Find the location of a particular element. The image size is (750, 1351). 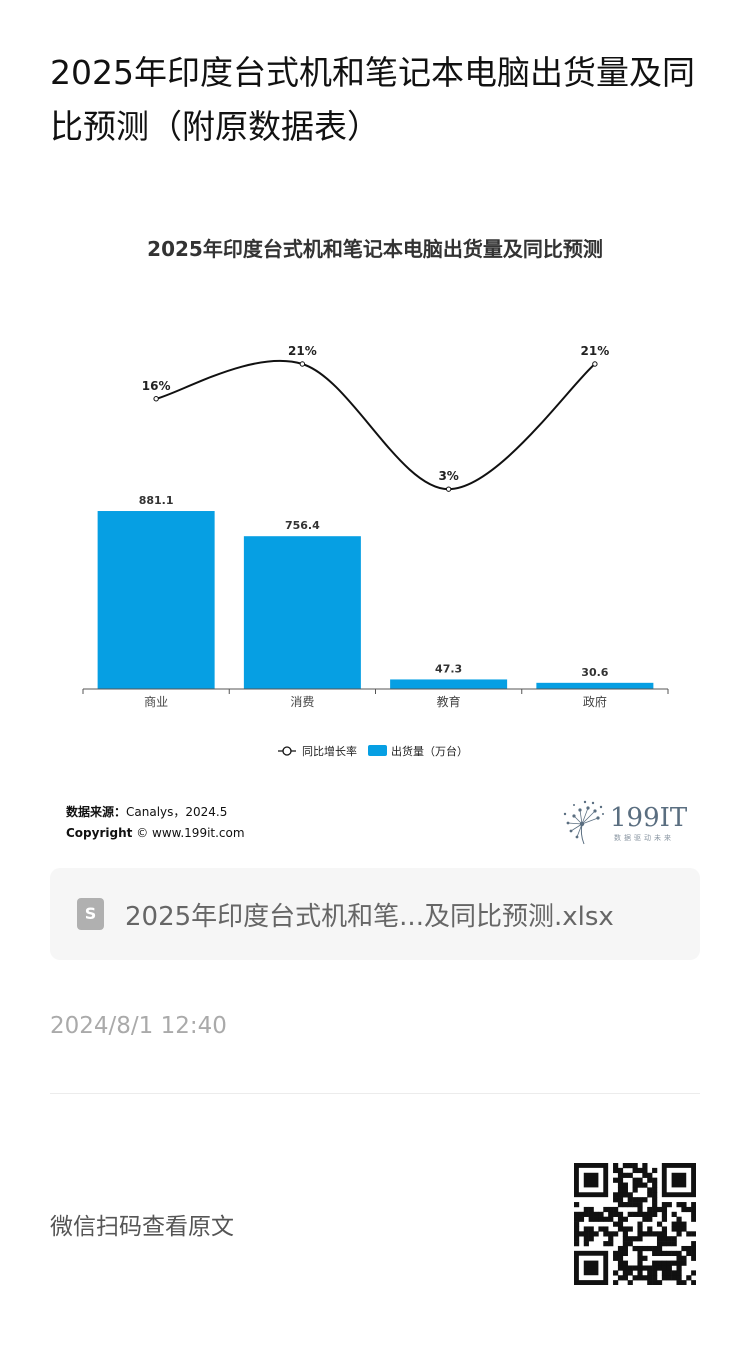

legend-bar-swatch is located at coordinates (377, 750).